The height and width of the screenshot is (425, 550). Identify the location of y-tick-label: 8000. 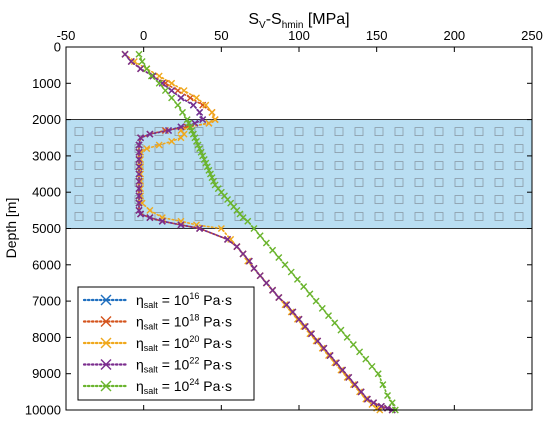
(46, 337).